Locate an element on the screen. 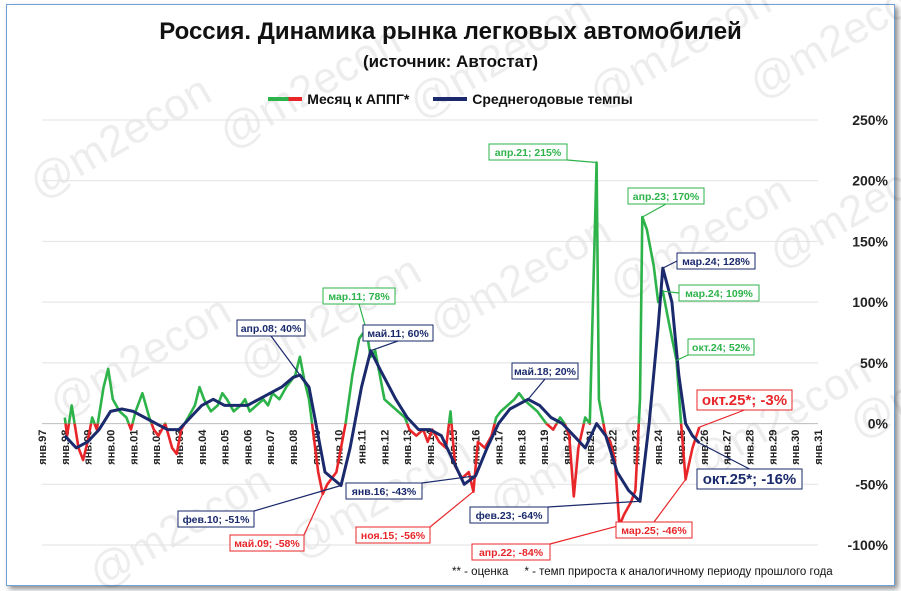  legend-label-average: Среднегодовые темпы is located at coordinates (552, 99).